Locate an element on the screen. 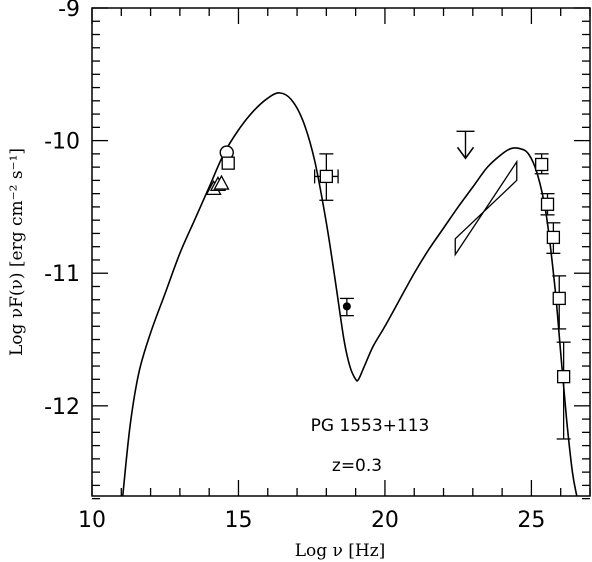  x-tick-label: 25 is located at coordinates (531, 520).